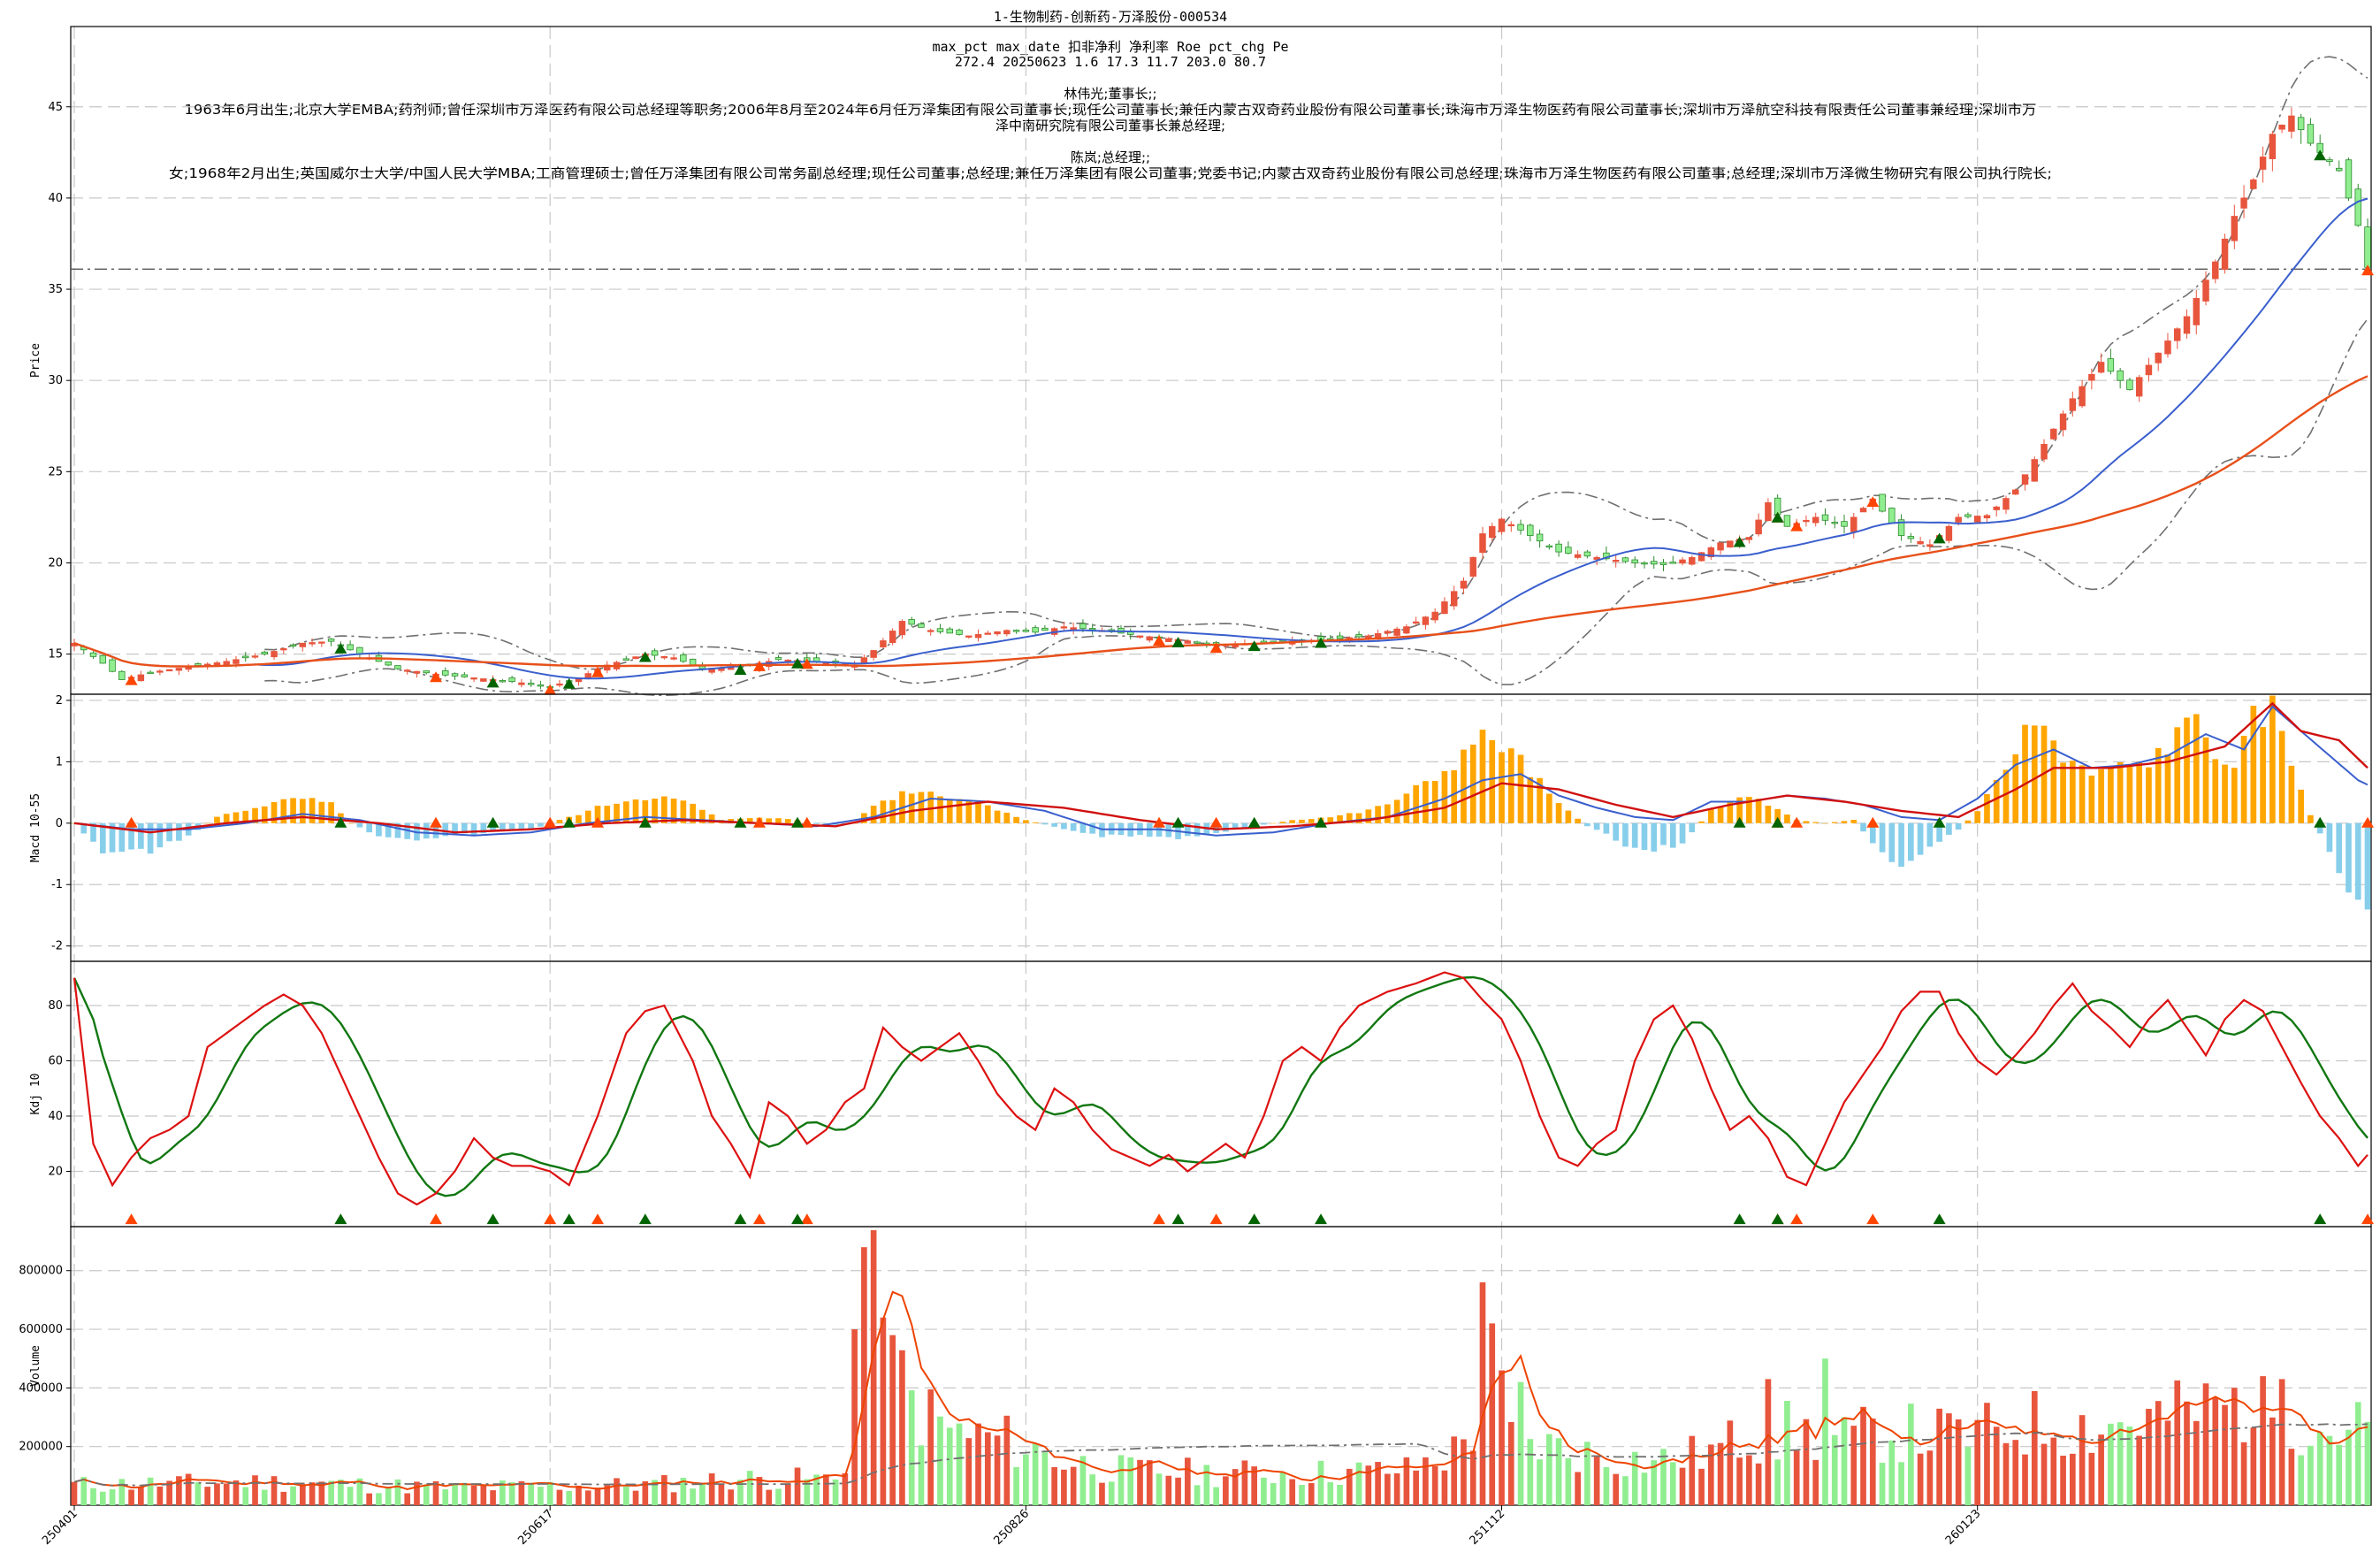  What do you see at coordinates (645, 1219) in the screenshot?
I see `kdj-sell-signal` at bounding box center [645, 1219].